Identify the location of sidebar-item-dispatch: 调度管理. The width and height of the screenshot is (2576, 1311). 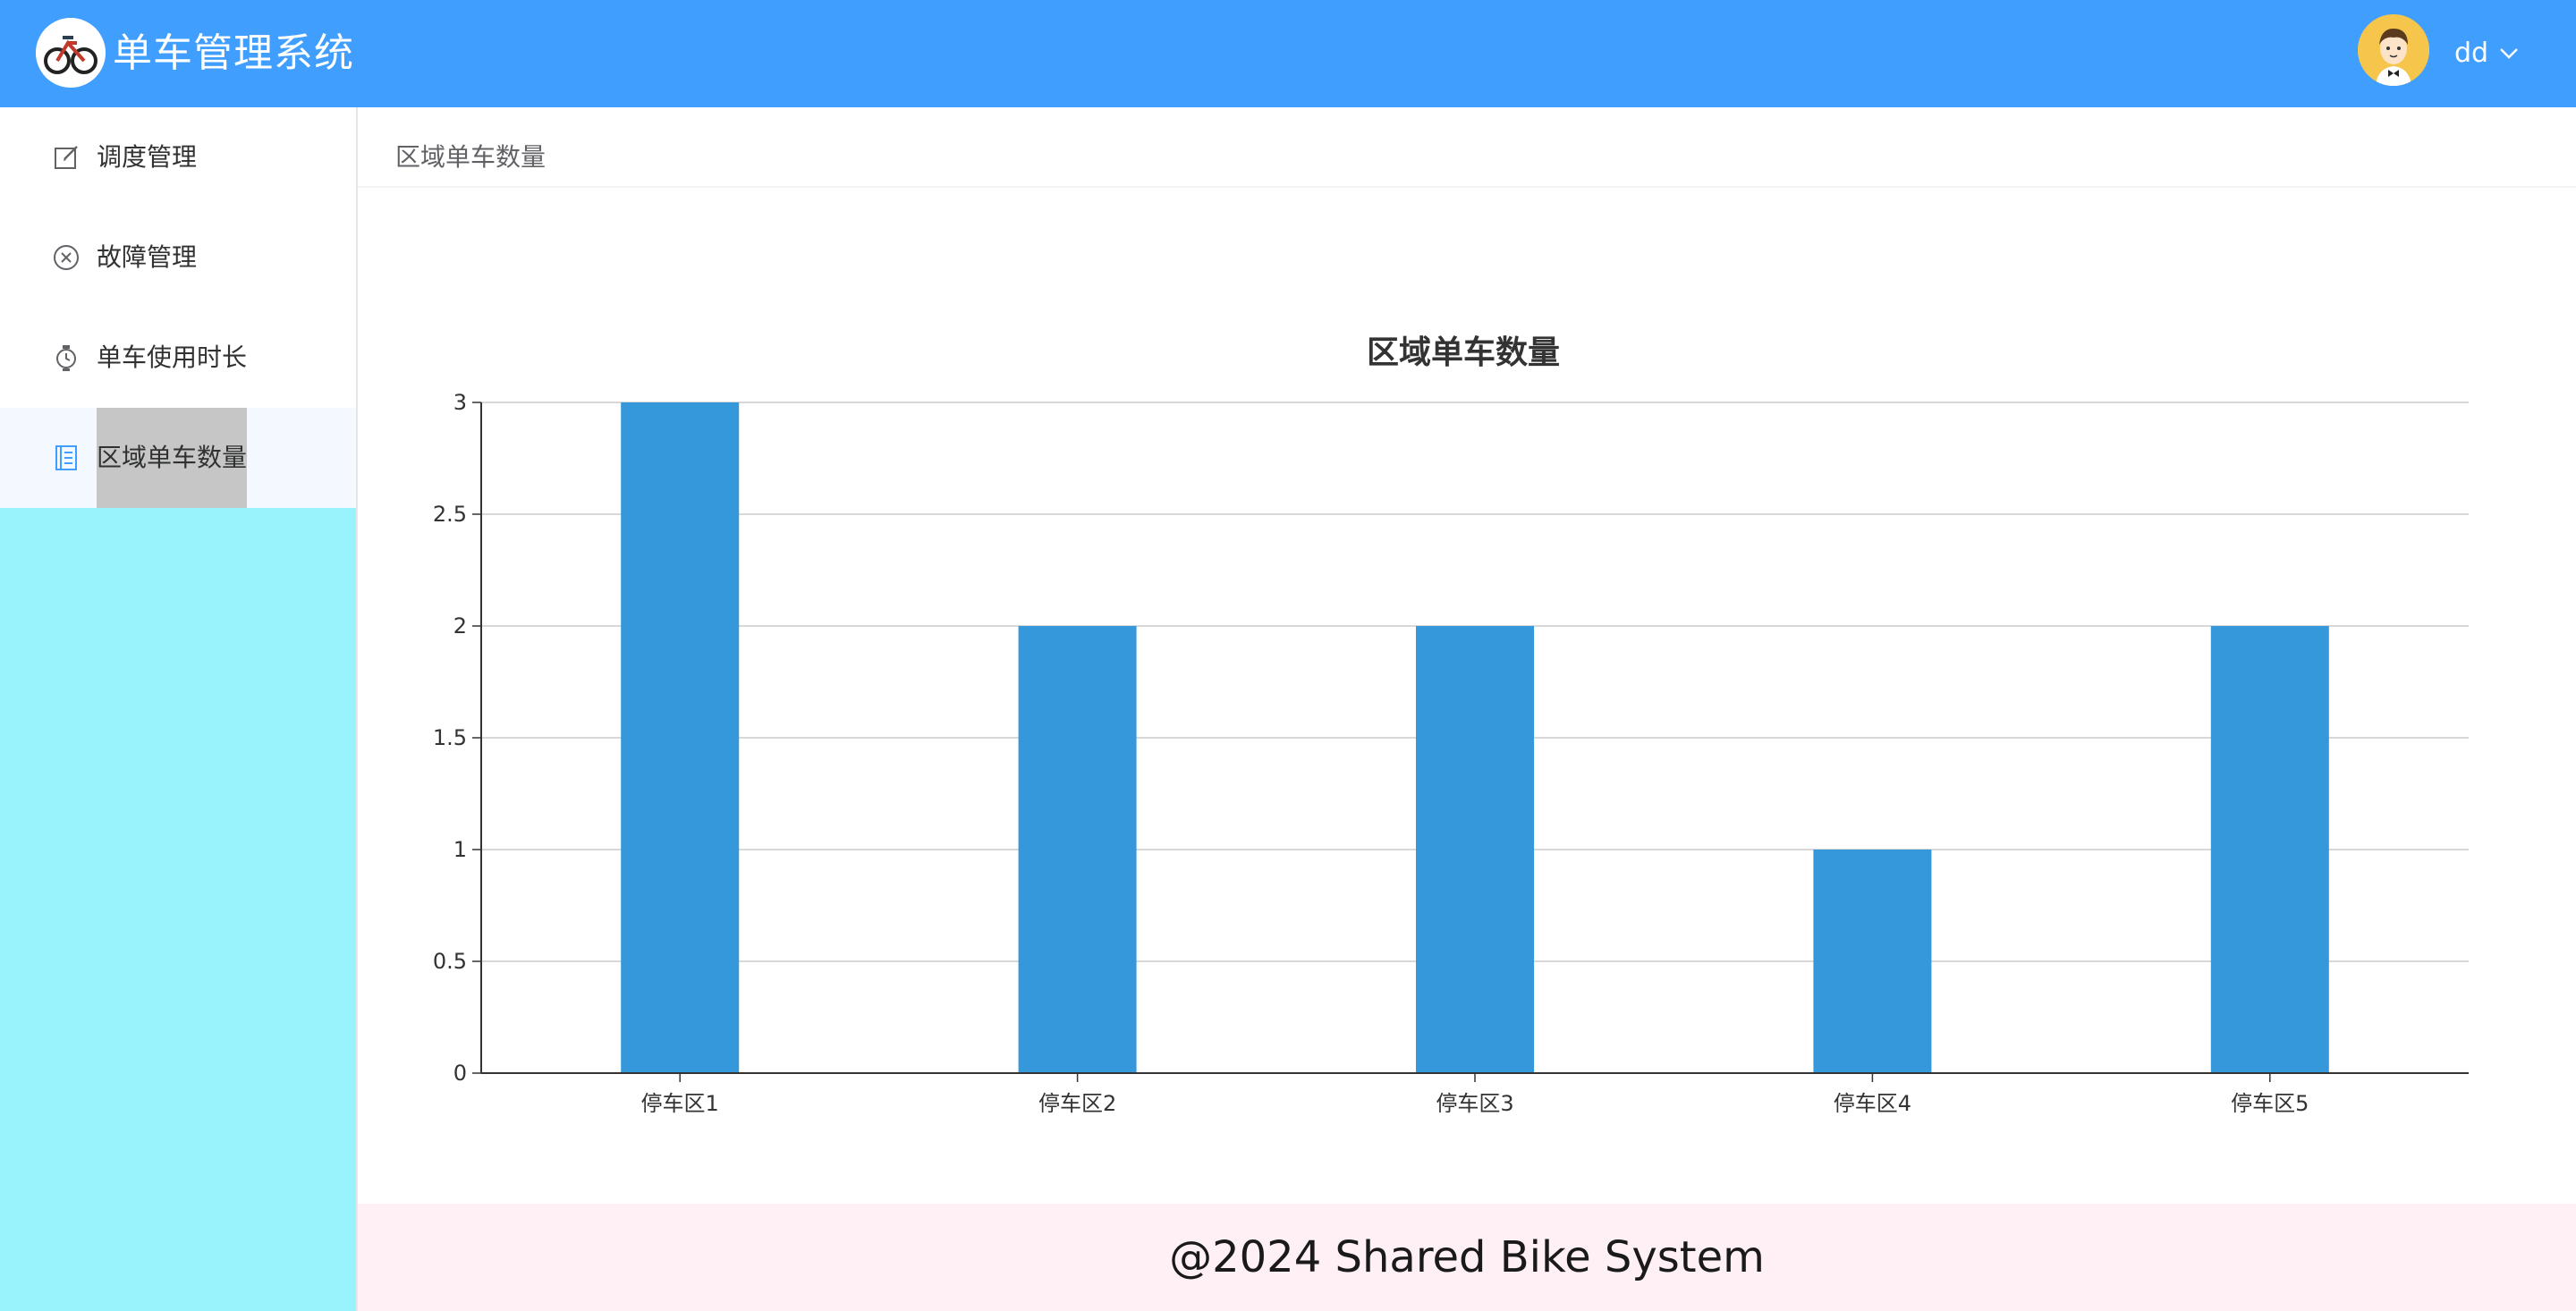
(178, 157).